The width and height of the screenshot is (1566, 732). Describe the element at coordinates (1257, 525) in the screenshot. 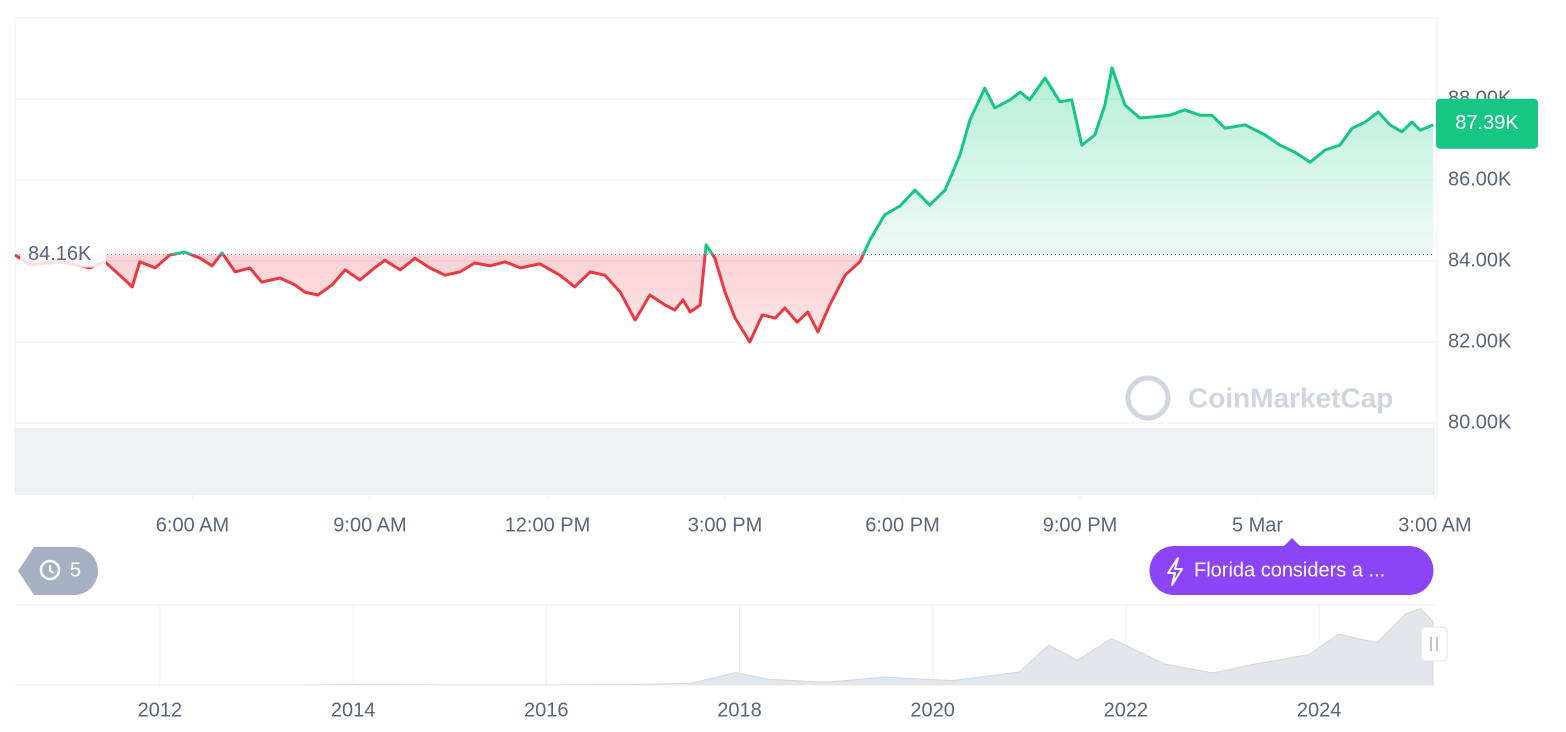

I see `x-tick-label: 5 Mar` at that location.